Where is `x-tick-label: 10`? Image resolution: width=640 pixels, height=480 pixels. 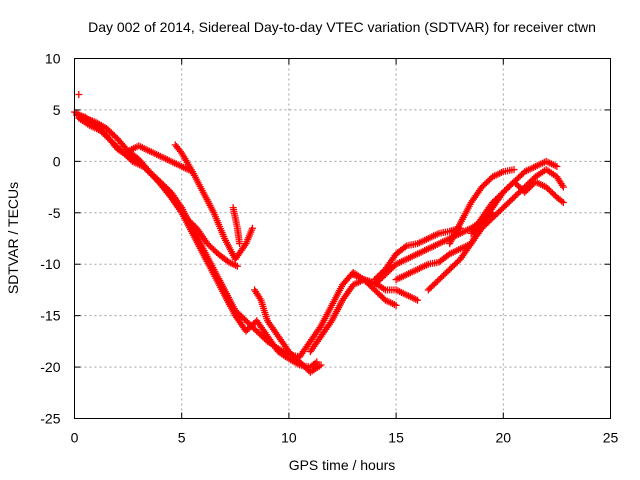 x-tick-label: 10 is located at coordinates (289, 438).